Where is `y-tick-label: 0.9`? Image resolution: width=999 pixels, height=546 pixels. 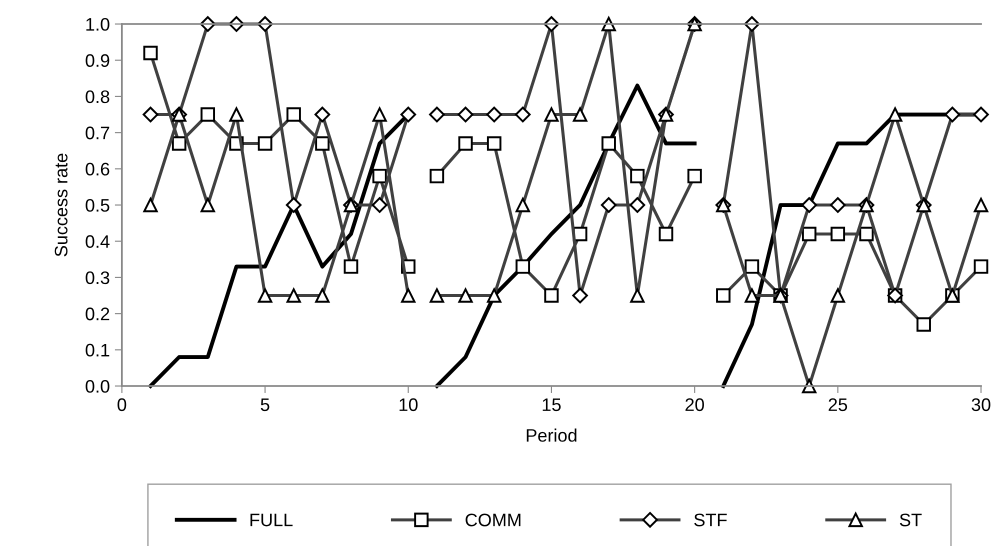
y-tick-label: 0.9 is located at coordinates (98, 60).